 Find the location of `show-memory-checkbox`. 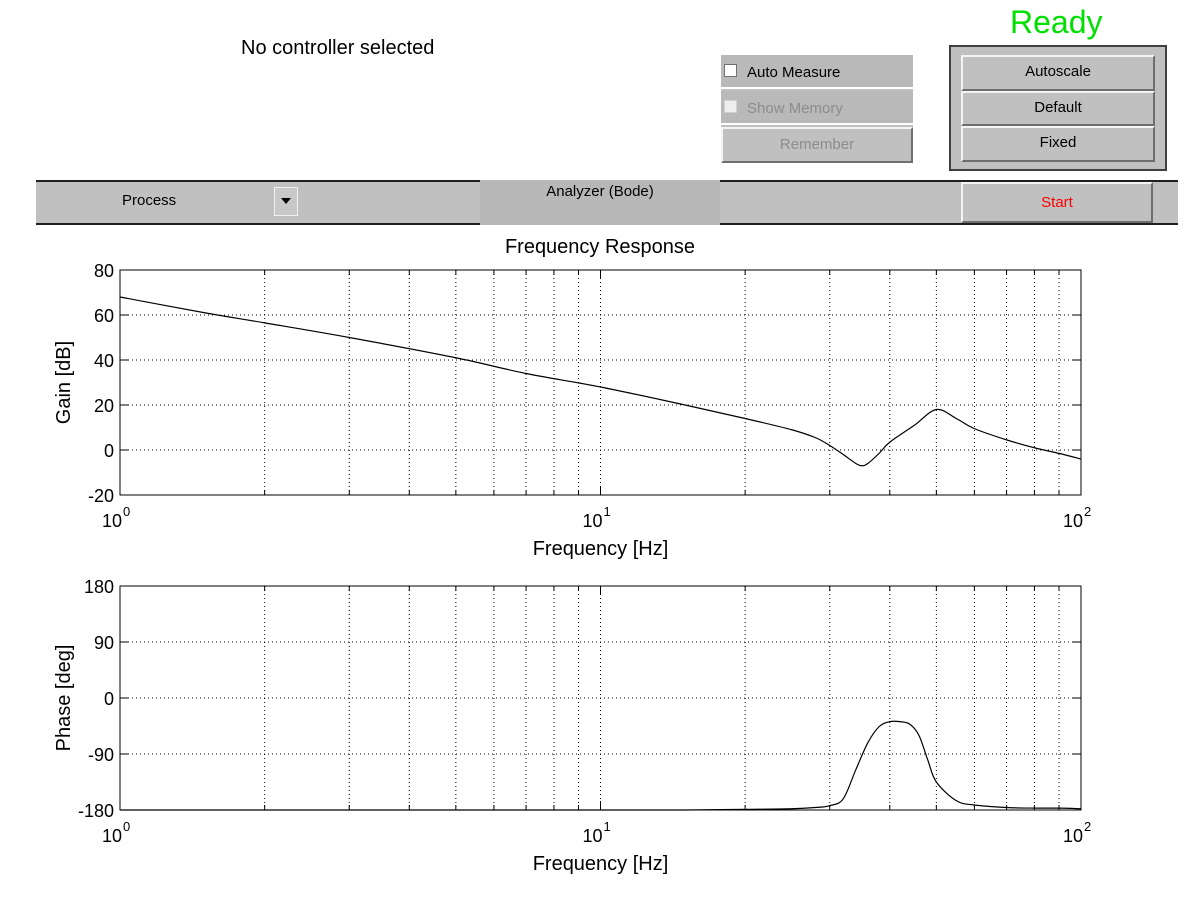

show-memory-checkbox is located at coordinates (730, 106).